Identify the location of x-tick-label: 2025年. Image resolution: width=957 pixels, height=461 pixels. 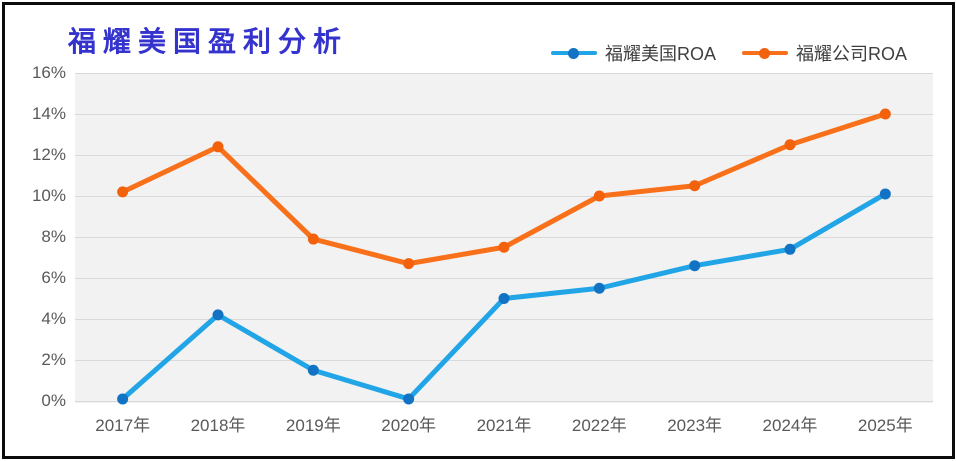
(885, 425).